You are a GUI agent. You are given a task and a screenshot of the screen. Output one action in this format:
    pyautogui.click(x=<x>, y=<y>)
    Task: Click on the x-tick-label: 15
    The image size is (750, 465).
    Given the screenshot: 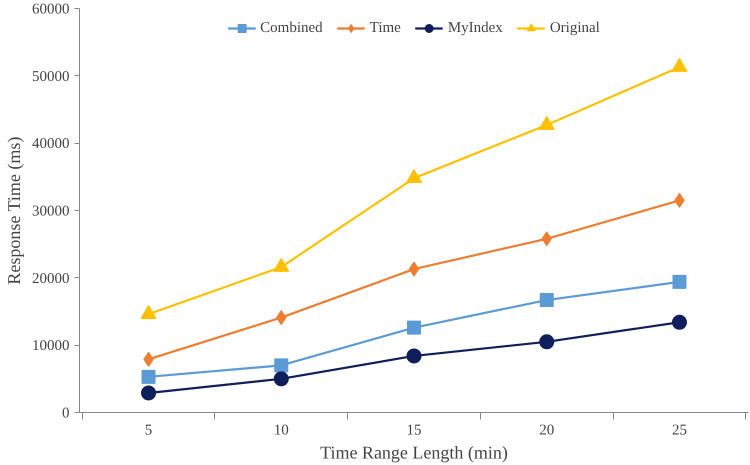 What is the action you would take?
    pyautogui.click(x=414, y=430)
    